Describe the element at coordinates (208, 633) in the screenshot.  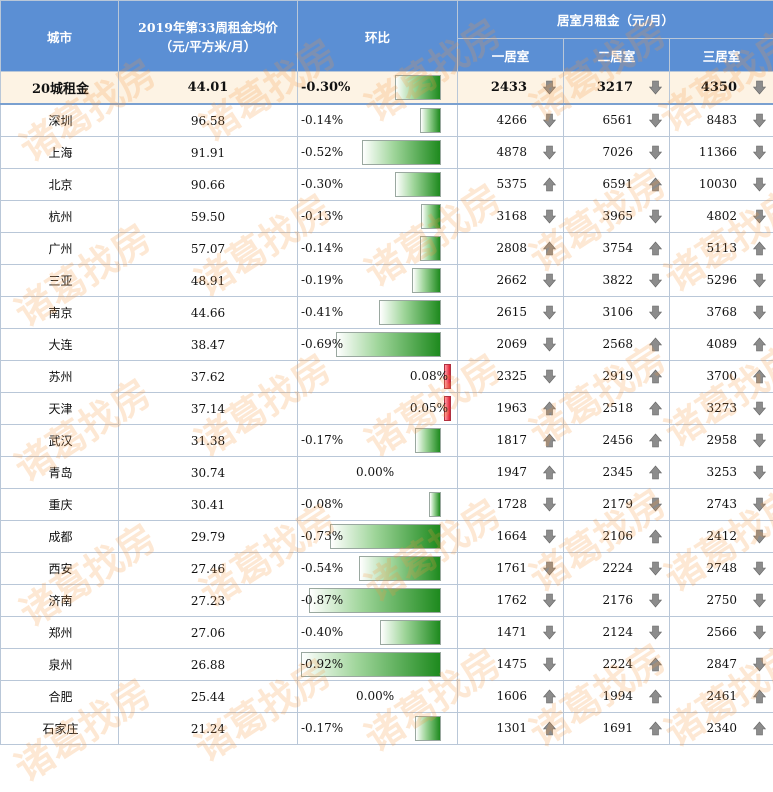
I see `avg-price: 27.06` at that location.